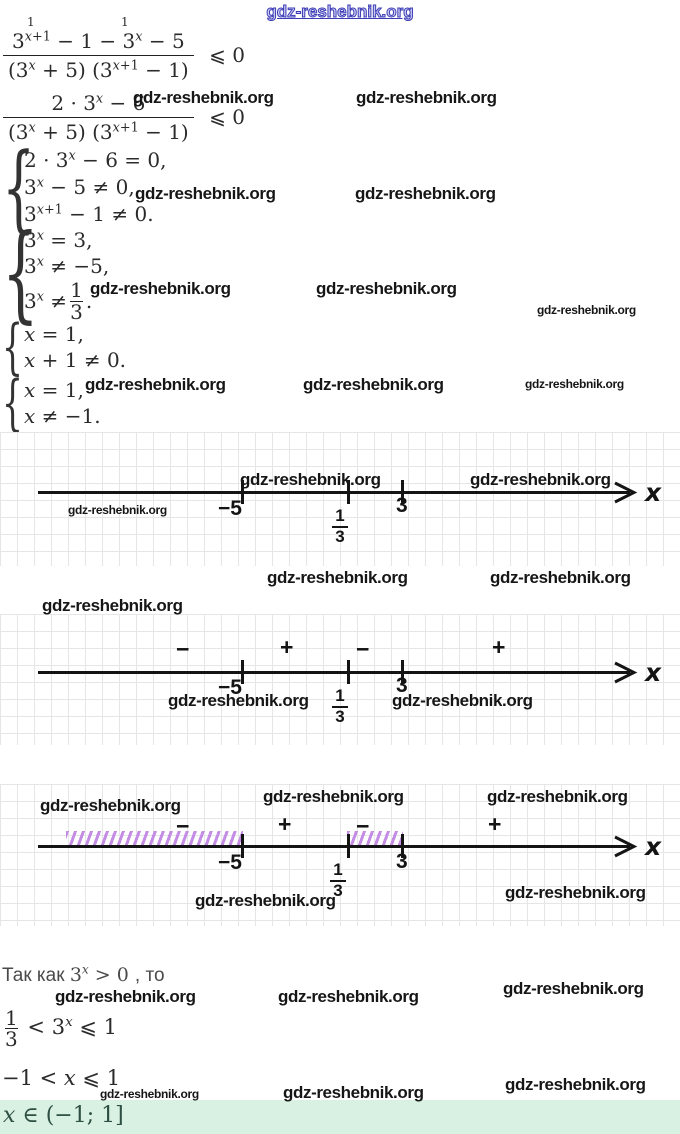 This screenshot has height=1134, width=680. Describe the element at coordinates (89, 214) in the screenshot. I see `system-row: 3x+1 − 1 ≠ 0.` at that location.